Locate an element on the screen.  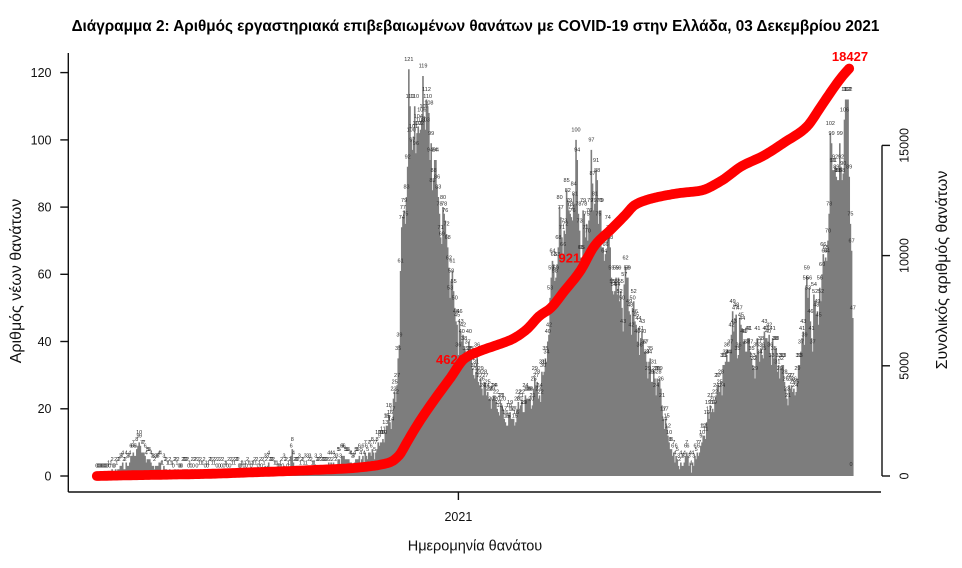
svg-text: 32 is located at coordinates (781, 359).